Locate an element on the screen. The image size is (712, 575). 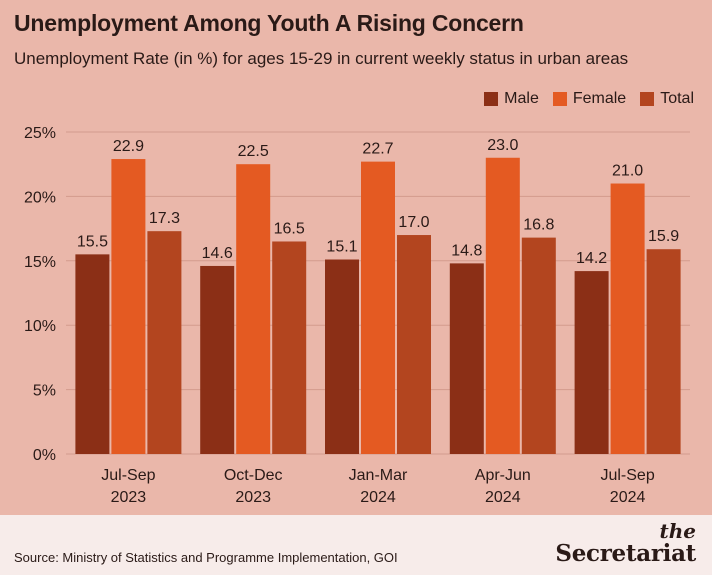
x-tick-label: Oct-Dec is located at coordinates (253, 475).